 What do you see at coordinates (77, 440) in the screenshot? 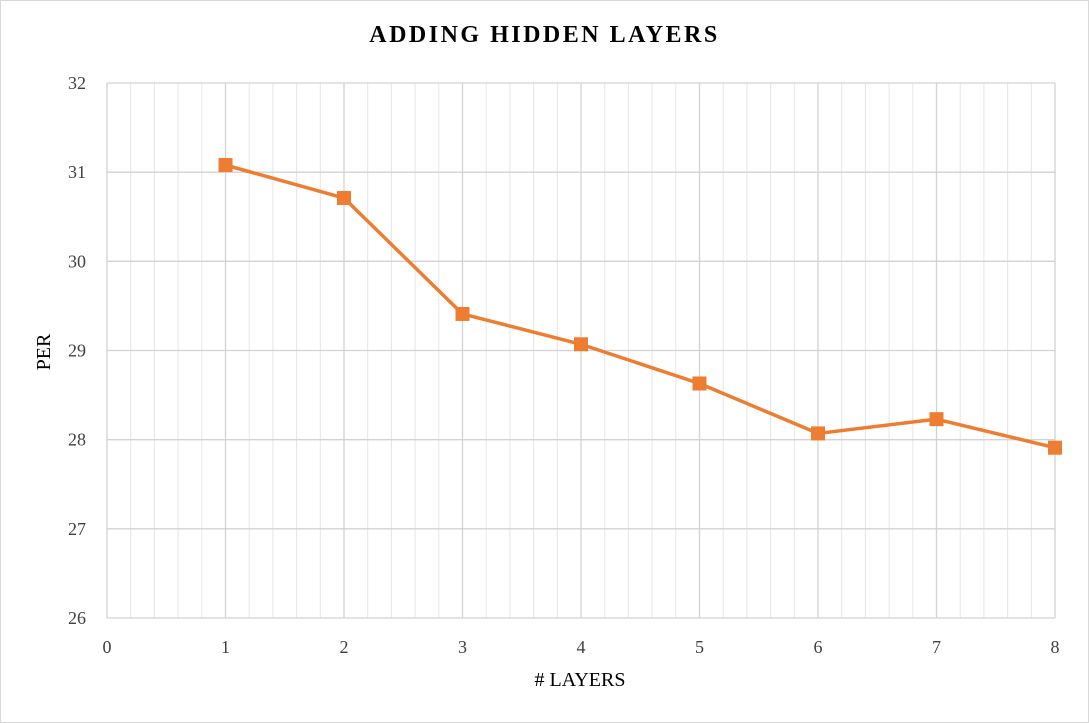
I see `y-tick-label: 28` at bounding box center [77, 440].